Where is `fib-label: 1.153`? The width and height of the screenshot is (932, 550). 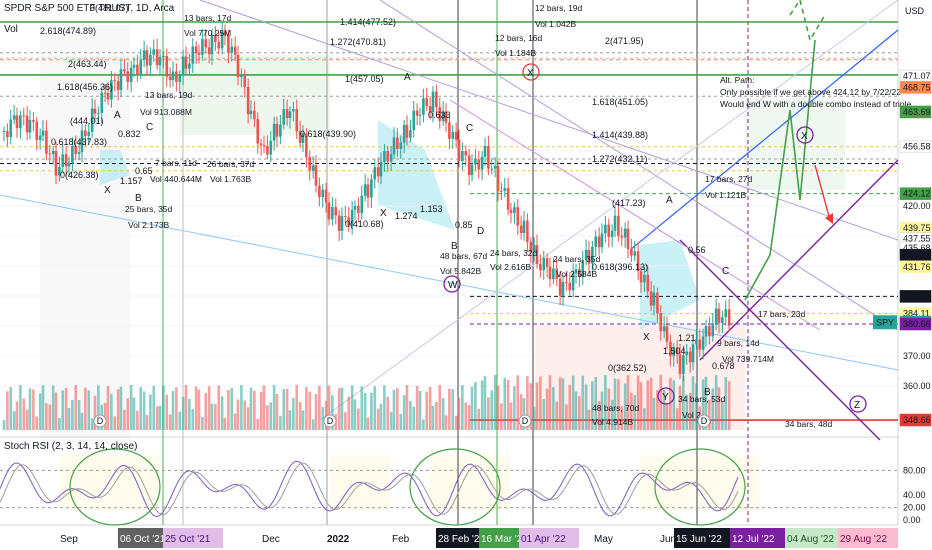
fib-label: 1.153 is located at coordinates (431, 209).